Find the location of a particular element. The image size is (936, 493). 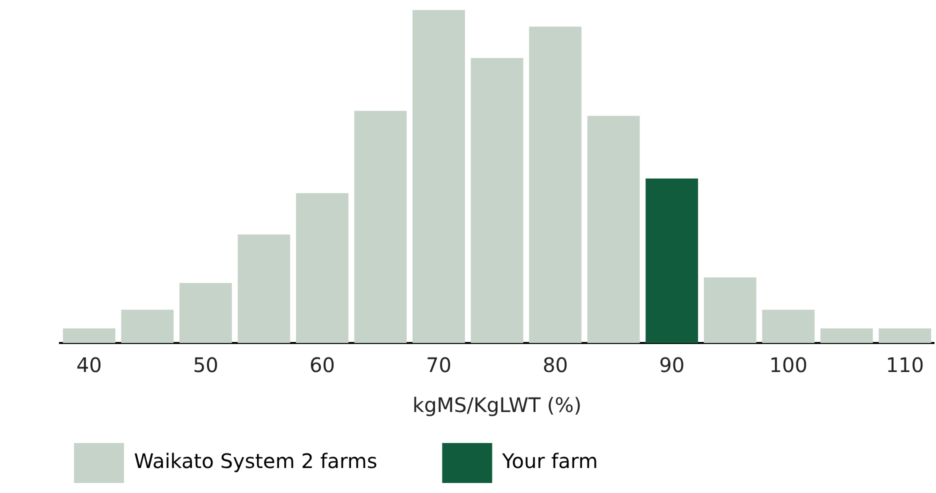

x-tick-label: 40 is located at coordinates (89, 365).